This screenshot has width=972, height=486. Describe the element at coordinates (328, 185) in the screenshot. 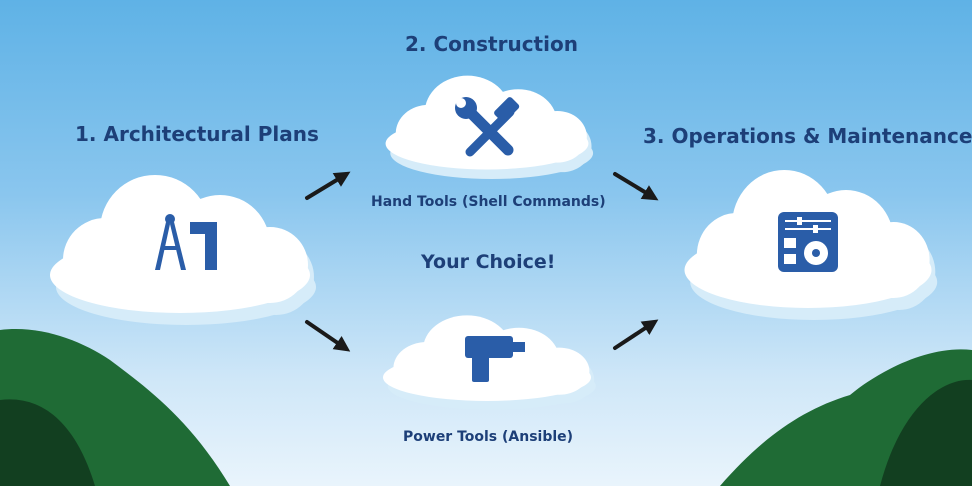

I see `arrow-plans-to-hand-tools` at that location.